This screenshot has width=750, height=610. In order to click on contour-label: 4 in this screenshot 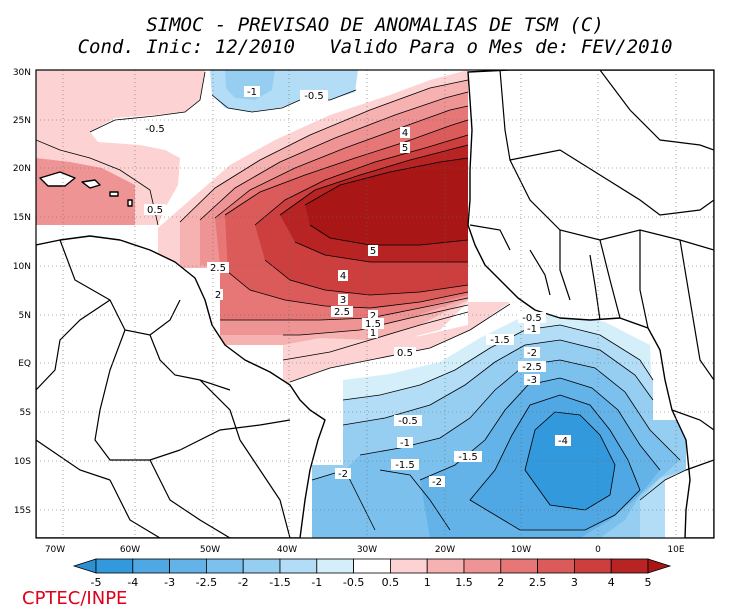, I will do `click(405, 133)`.